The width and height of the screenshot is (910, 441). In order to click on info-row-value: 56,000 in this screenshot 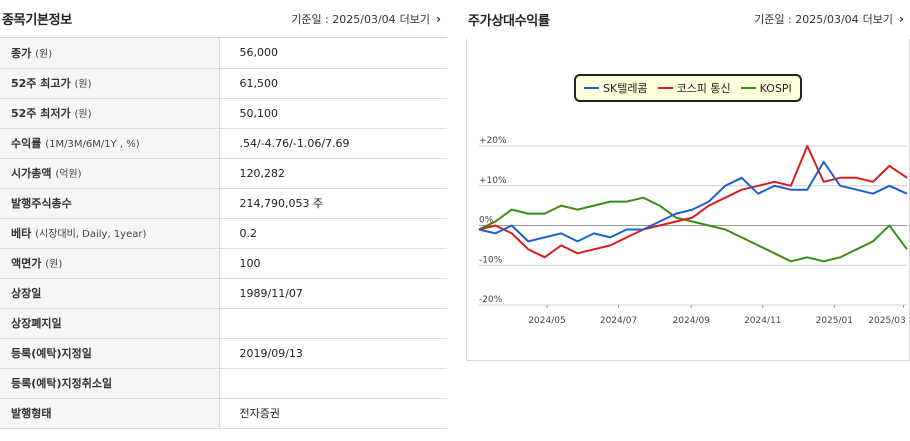, I will do `click(333, 53)`.